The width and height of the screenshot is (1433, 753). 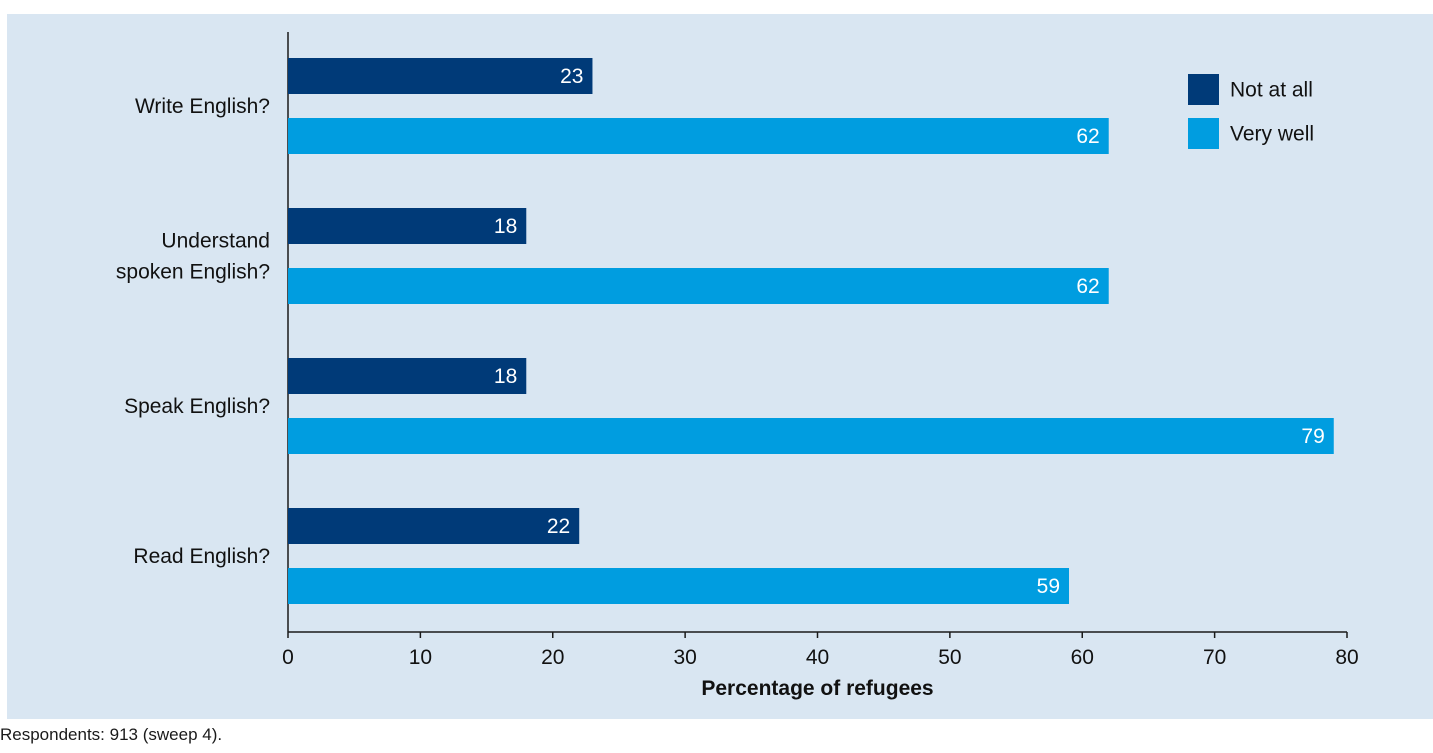 I want to click on legend-swatch-not-at-all, so click(x=1203, y=89).